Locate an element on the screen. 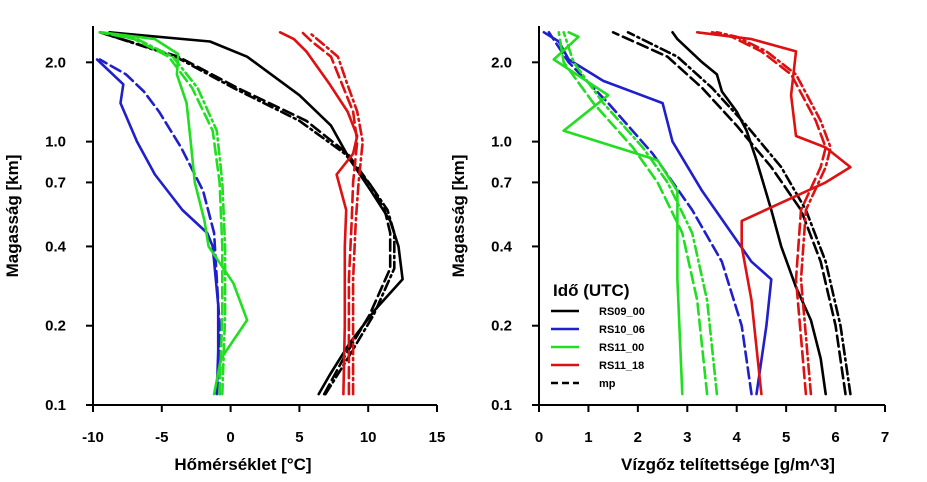 The height and width of the screenshot is (482, 927). x-axis-title: Hőmérséklet [°C] is located at coordinates (242, 464).